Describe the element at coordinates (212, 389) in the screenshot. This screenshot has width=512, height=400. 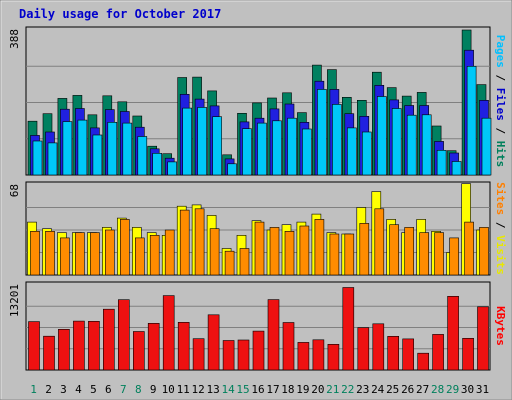
I see `day-label-13: 13` at that location.